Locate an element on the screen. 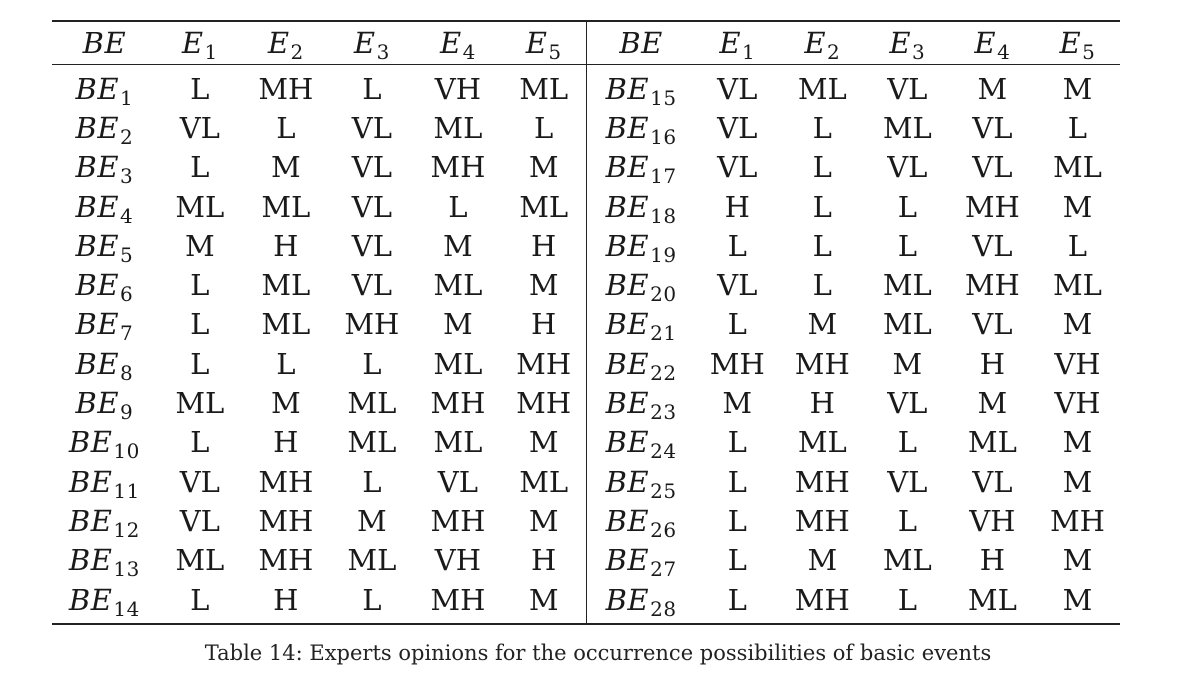 Image resolution: width=1196 pixels, height=683 pixels. column-header-subscript: 4 is located at coordinates (1004, 52).